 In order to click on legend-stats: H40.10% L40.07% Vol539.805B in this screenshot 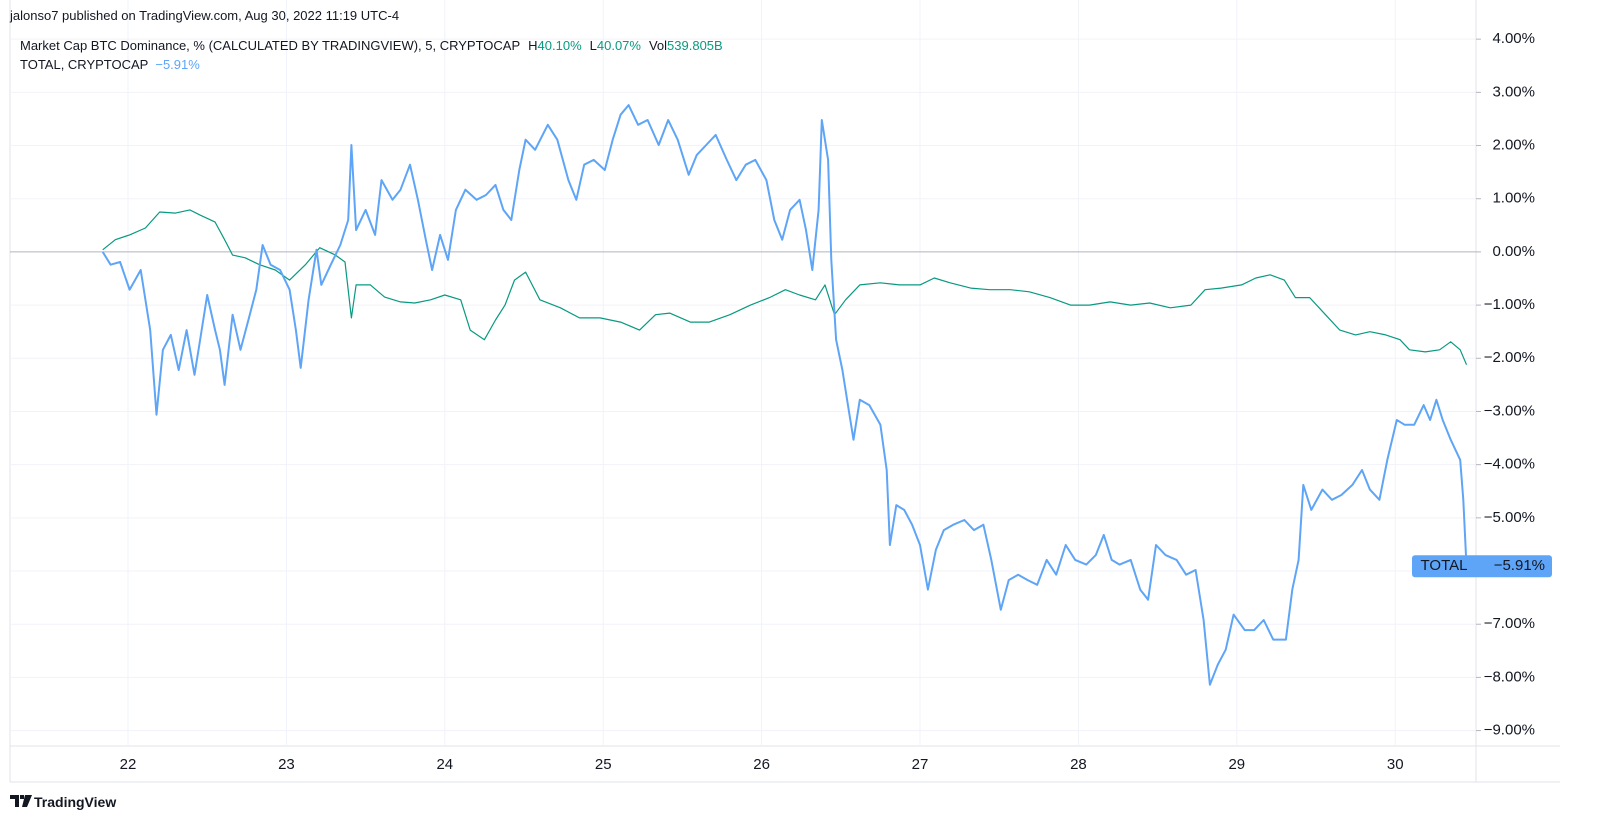, I will do `click(621, 45)`.